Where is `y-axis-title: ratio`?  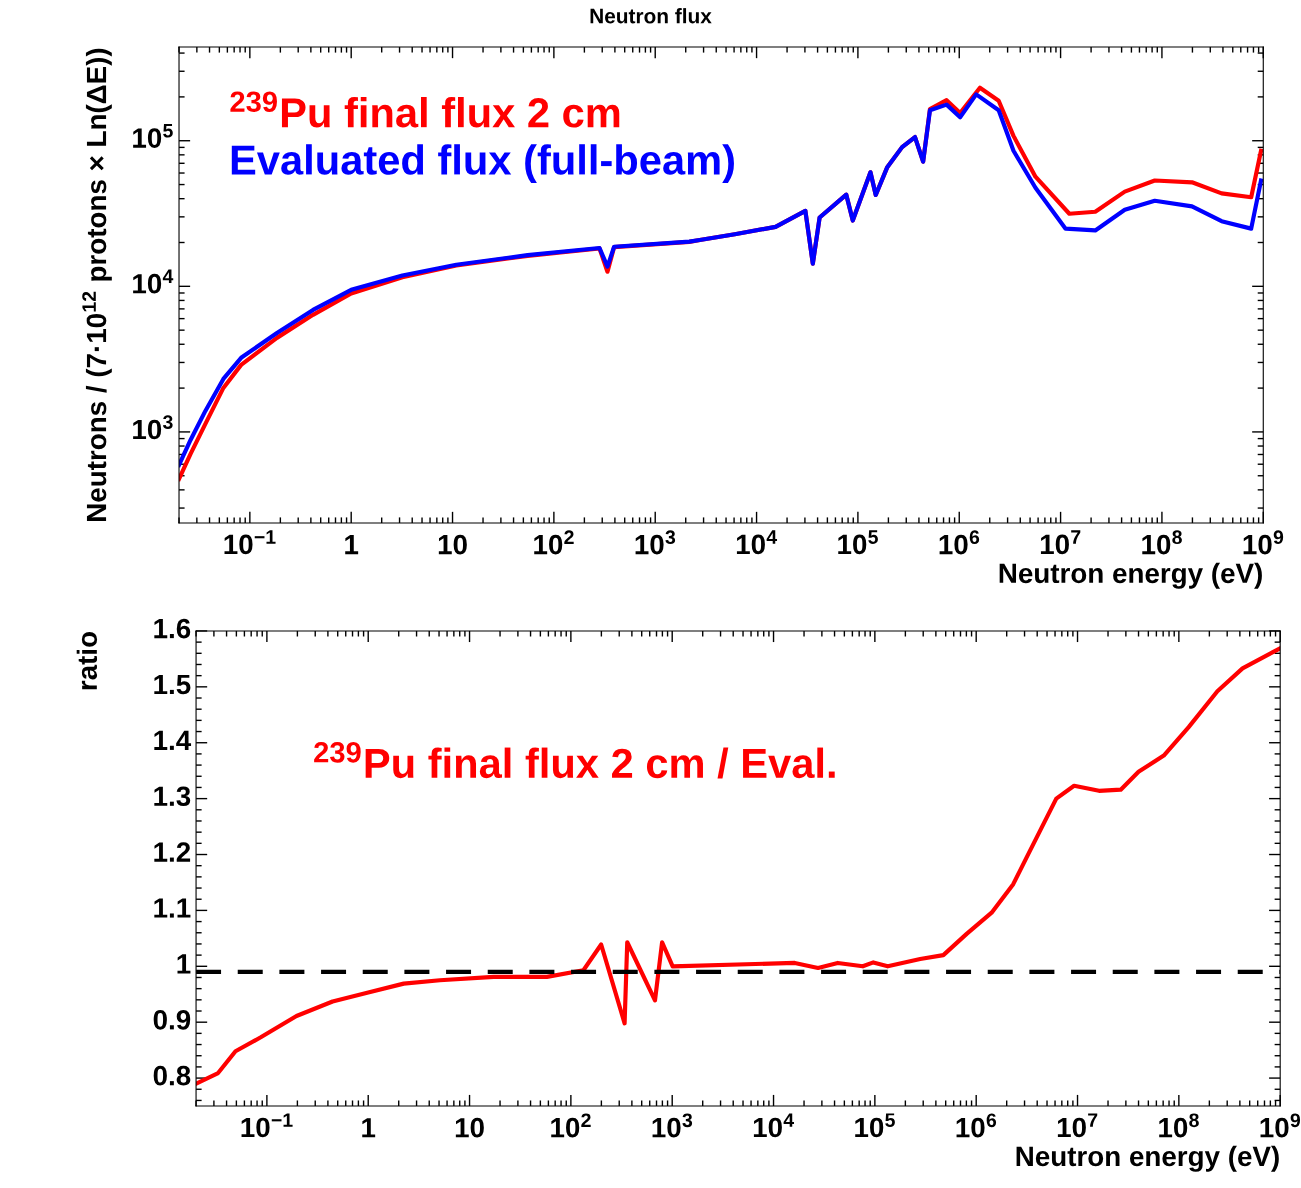
y-axis-title: ratio is located at coordinates (87, 661).